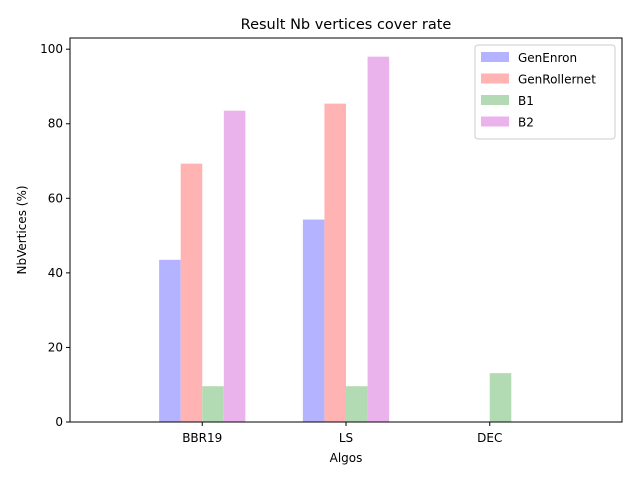  What do you see at coordinates (357, 404) in the screenshot?
I see `bar-b1-ls` at bounding box center [357, 404].